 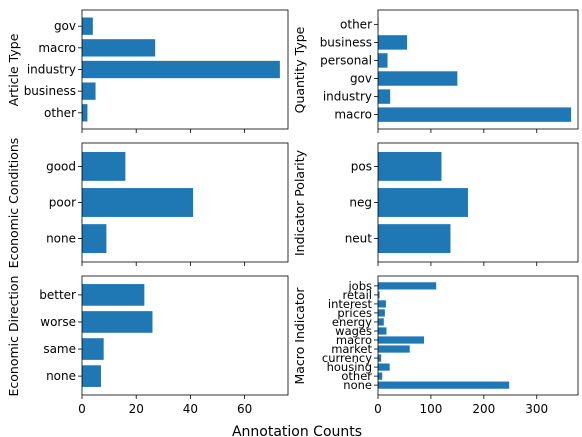 I want to click on bar-market, so click(x=394, y=349).